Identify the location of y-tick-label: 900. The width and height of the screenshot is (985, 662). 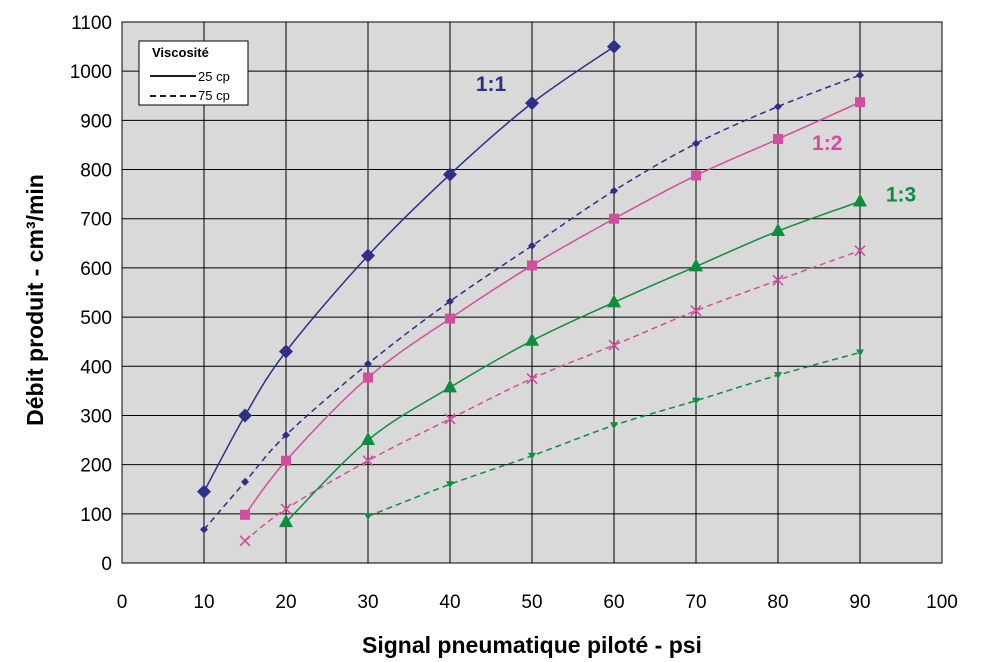
(96, 121).